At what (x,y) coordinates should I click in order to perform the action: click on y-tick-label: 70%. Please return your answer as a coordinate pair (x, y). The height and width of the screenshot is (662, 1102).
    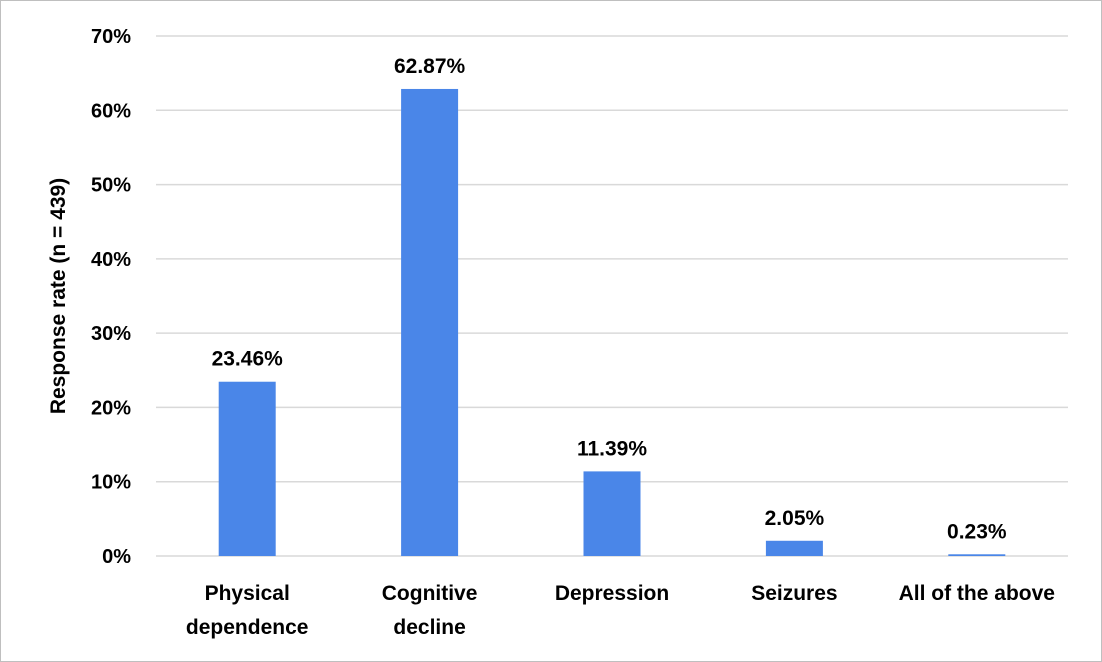
    Looking at the image, I should click on (111, 37).